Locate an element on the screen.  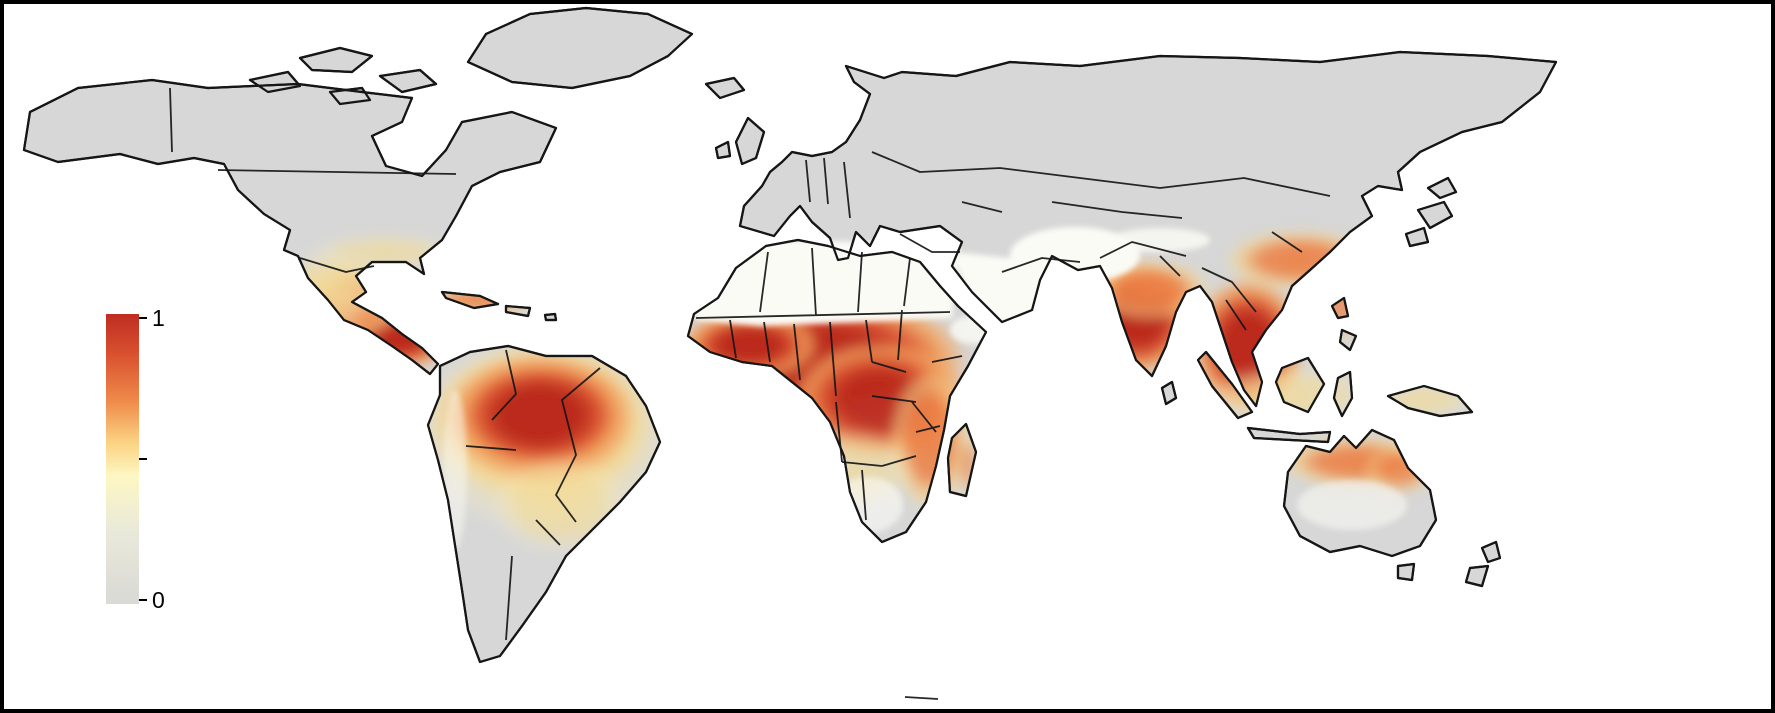
masked-himalaya is located at coordinates (1160, 240).